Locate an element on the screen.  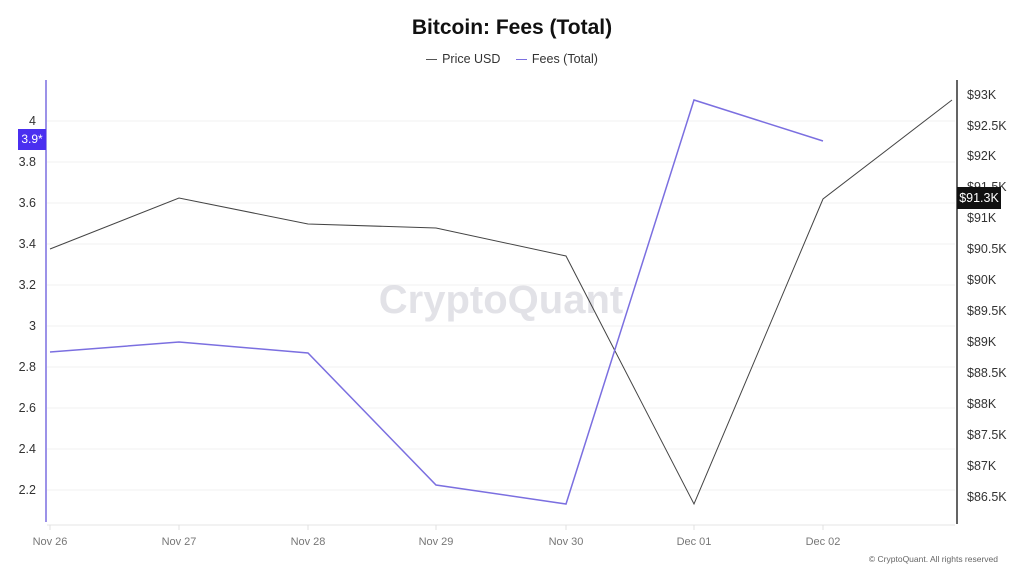
svg-text: $91K is located at coordinates (982, 218).